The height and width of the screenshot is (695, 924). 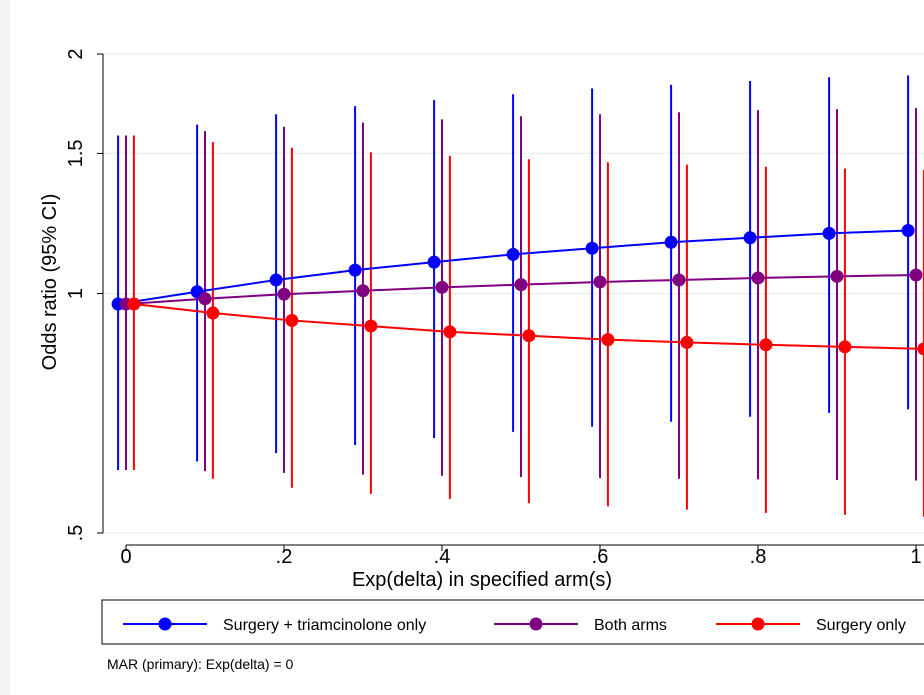 What do you see at coordinates (76, 53) in the screenshot?
I see `y-tick-label: 2` at bounding box center [76, 53].